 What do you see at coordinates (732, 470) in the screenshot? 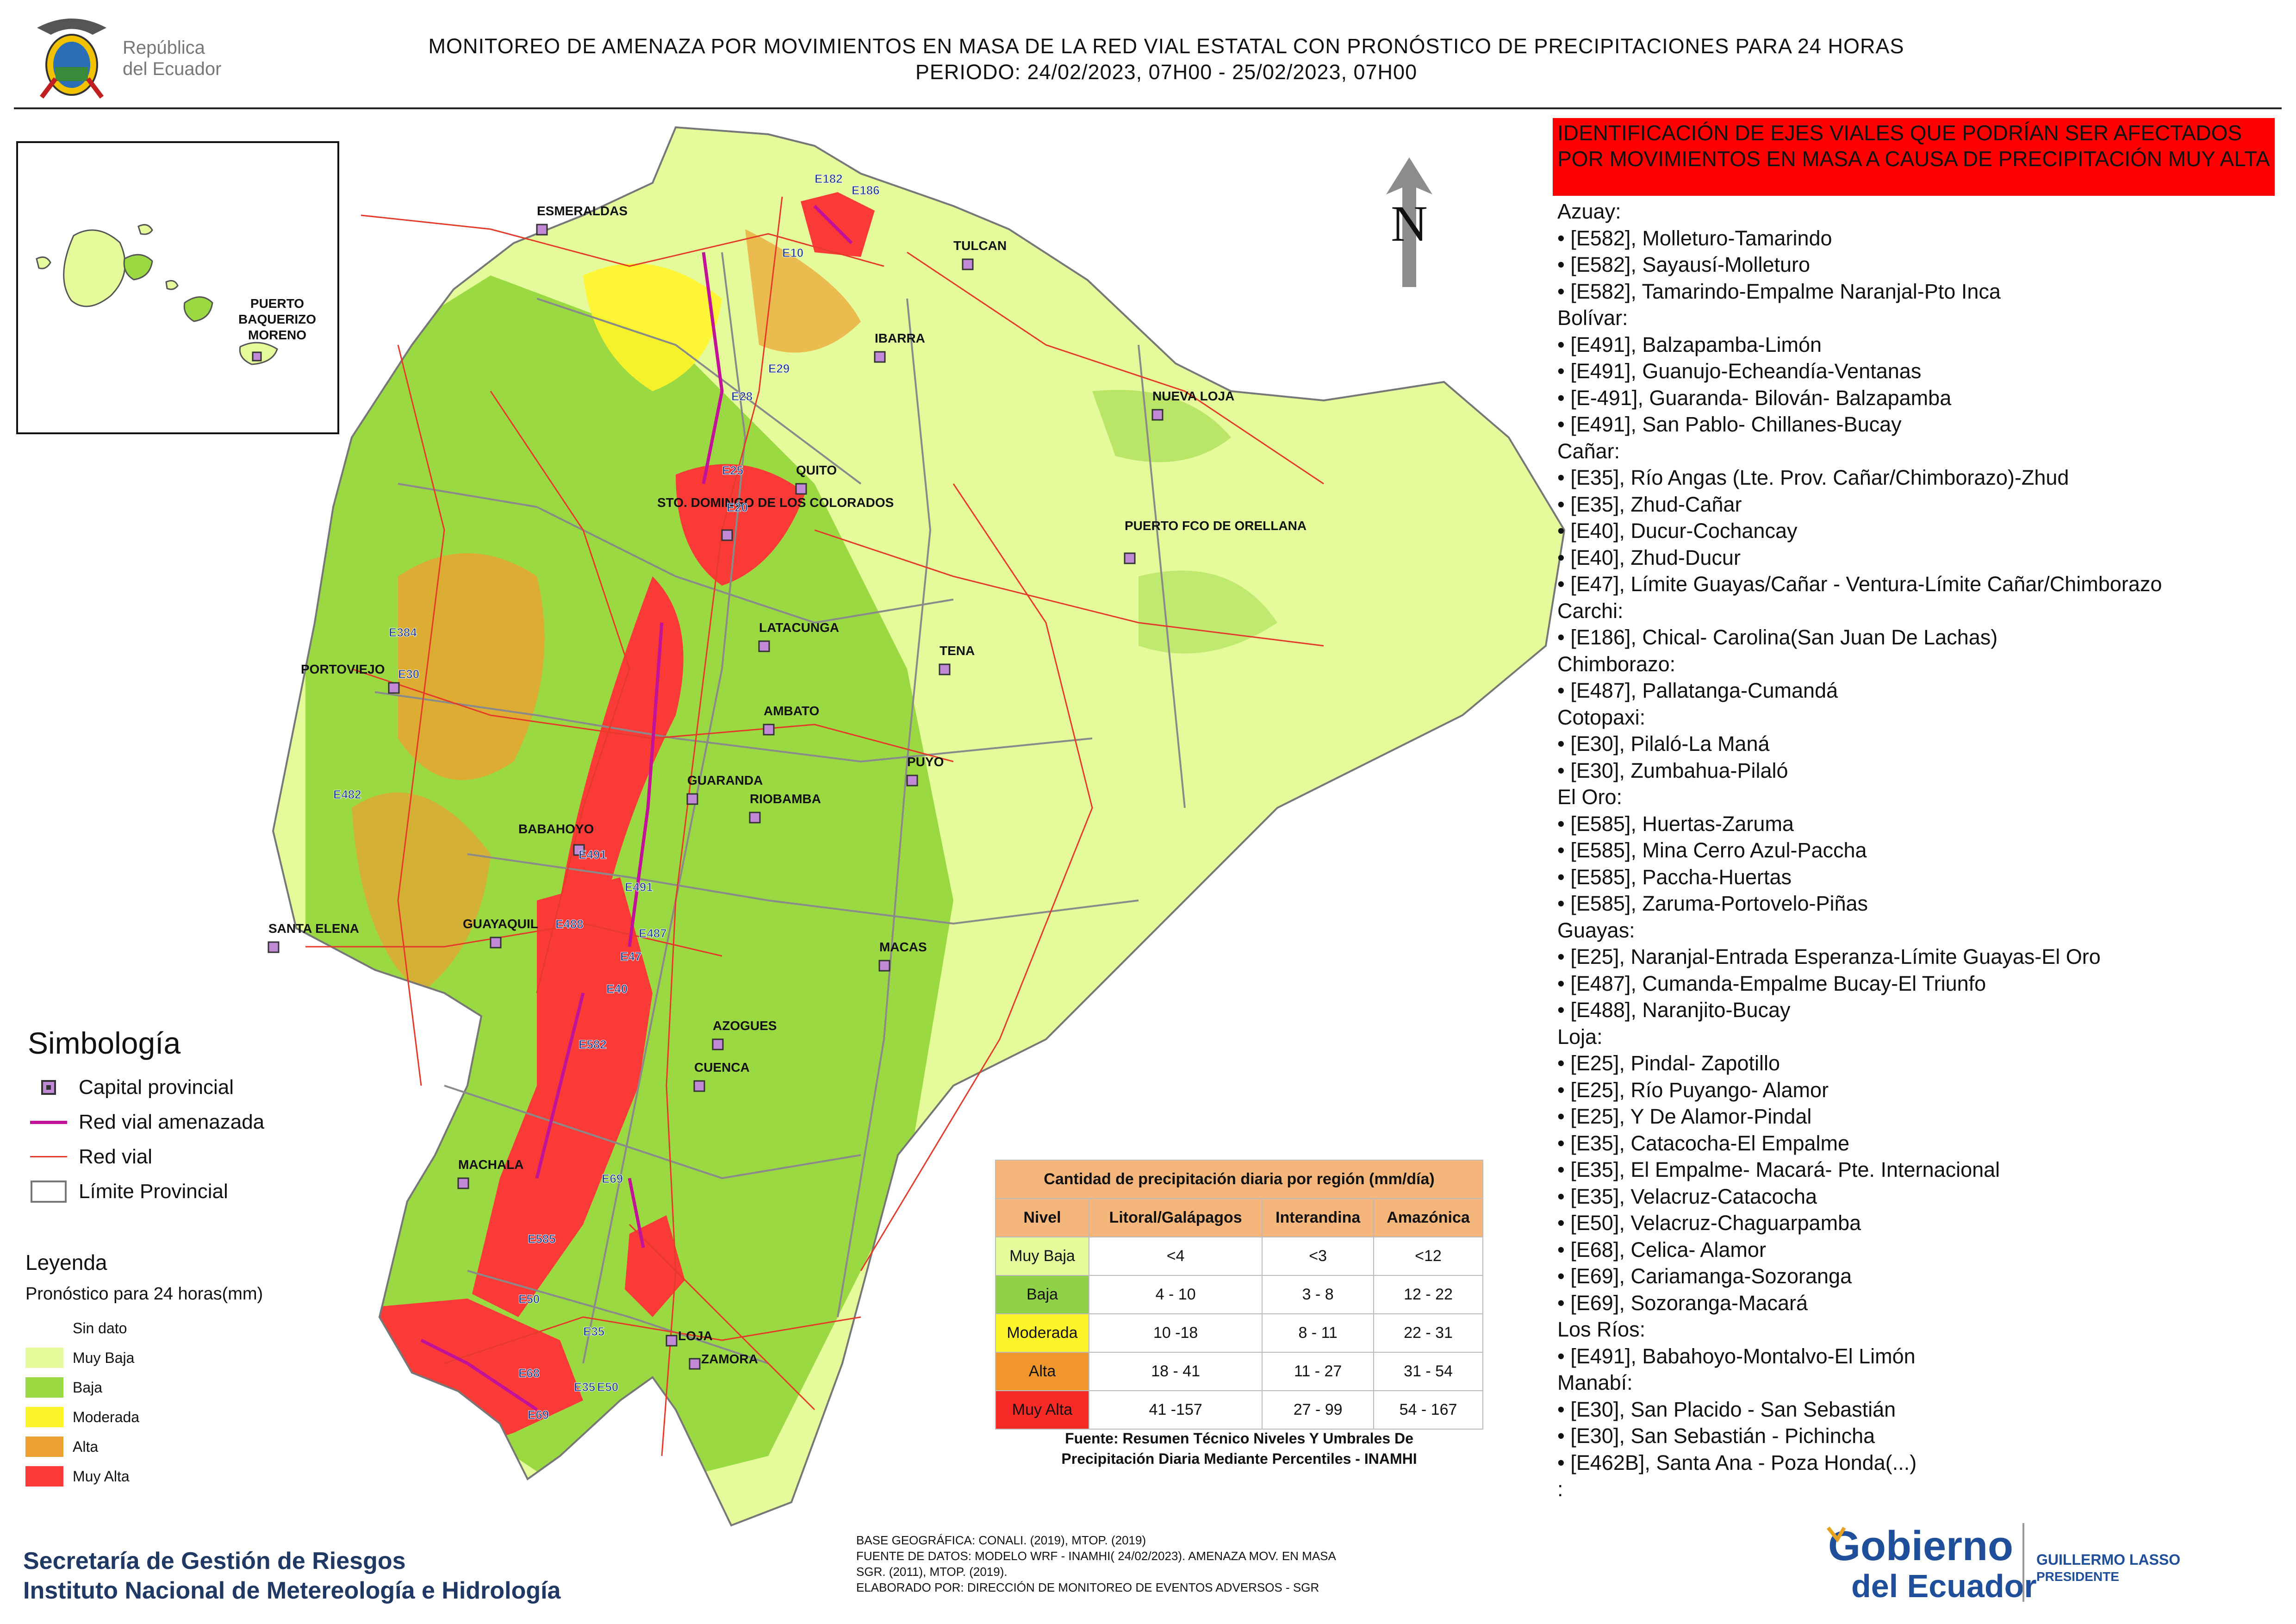
I see `road-code-label: E25` at bounding box center [732, 470].